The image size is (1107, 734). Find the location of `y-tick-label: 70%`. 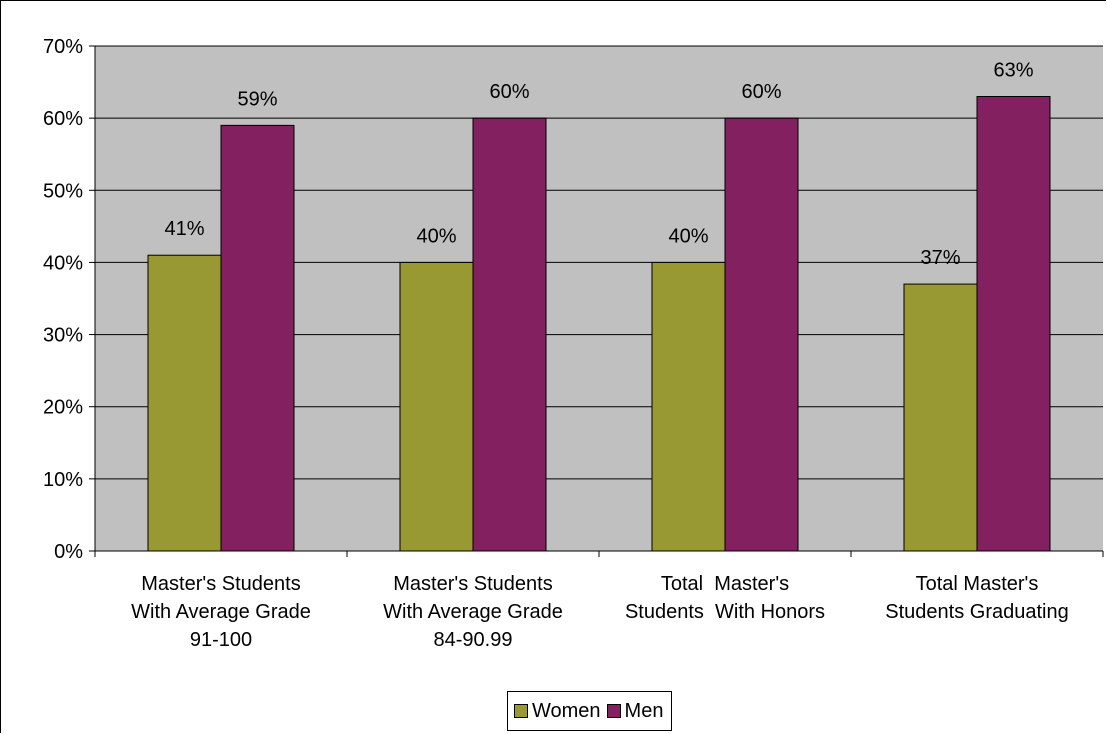

y-tick-label: 70% is located at coordinates (63, 47).